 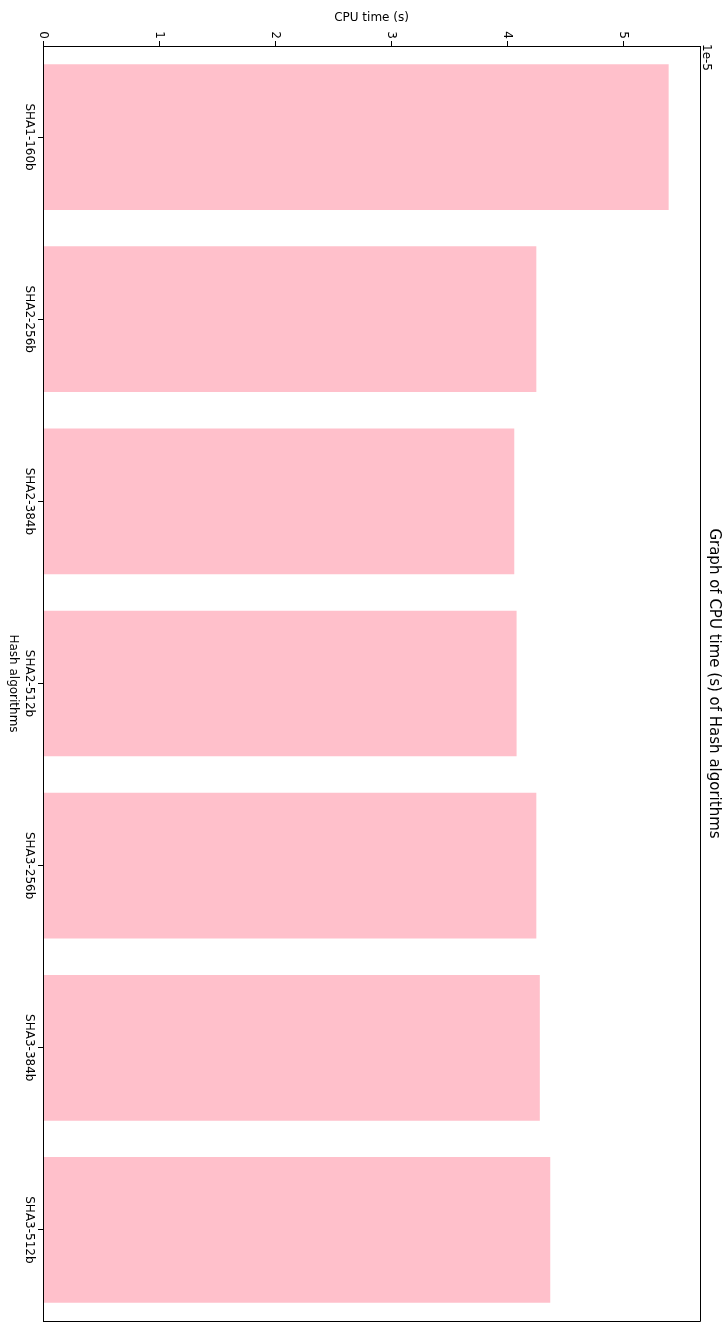 I want to click on x-tick-label: 1, so click(x=159, y=35).